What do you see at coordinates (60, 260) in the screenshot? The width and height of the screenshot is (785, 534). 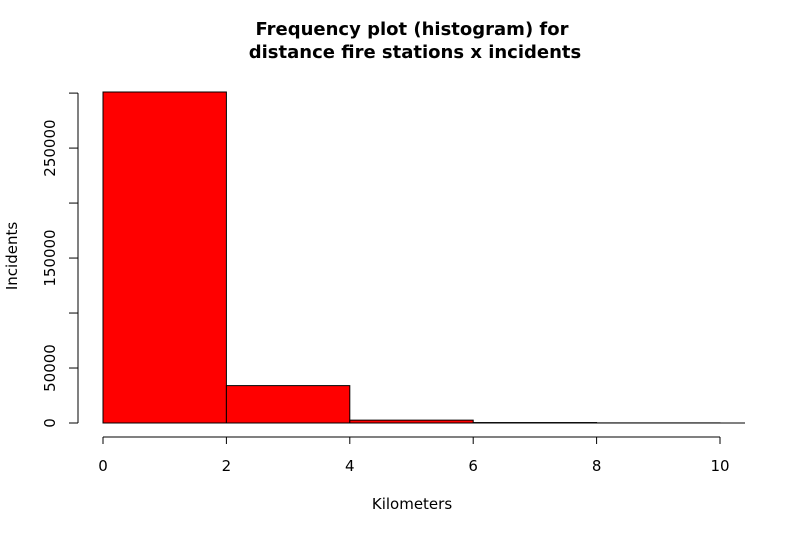 I see `y-axis: 0 50000 150000 250000` at bounding box center [60, 260].